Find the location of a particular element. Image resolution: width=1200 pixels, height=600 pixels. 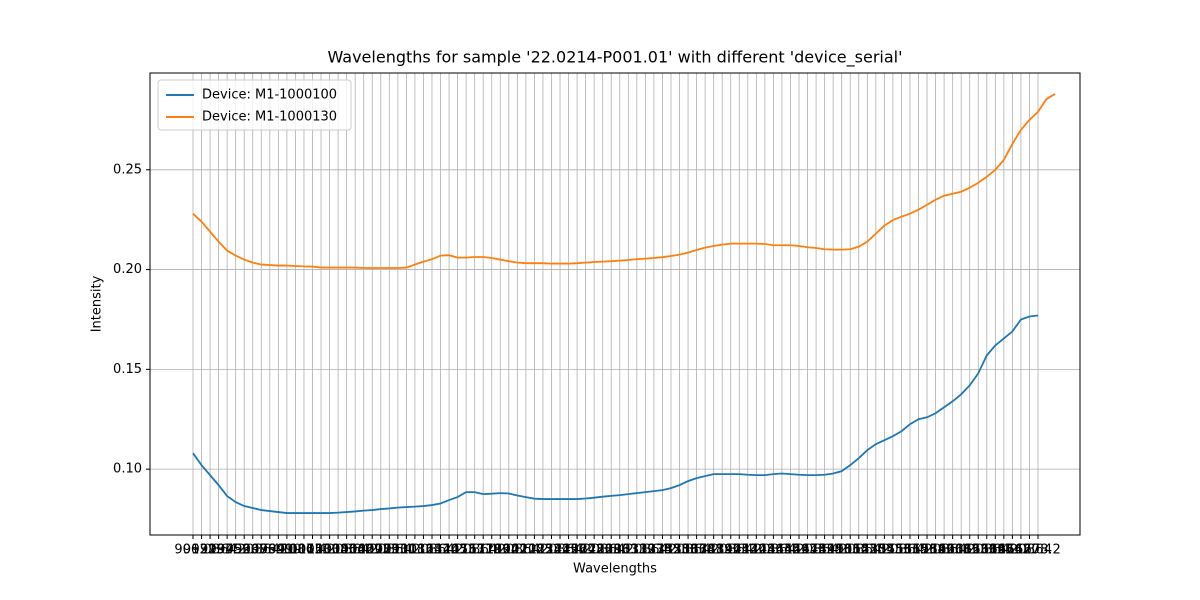

x-tick-label: 1459.8 is located at coordinates (799, 550).